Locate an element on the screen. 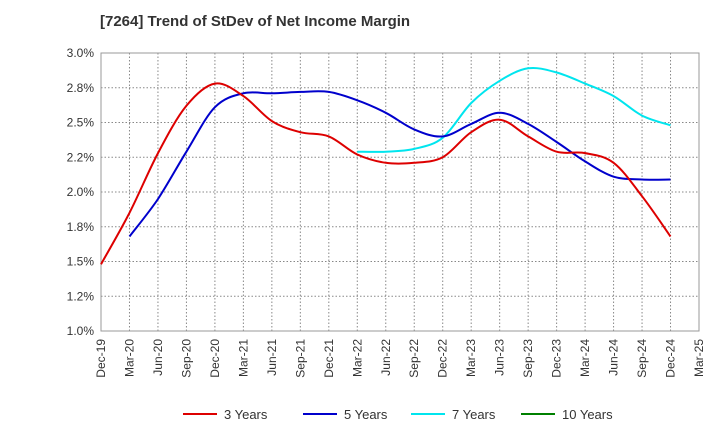 This screenshot has width=720, height=440. x-tick-label: Dec-23 is located at coordinates (557, 358).